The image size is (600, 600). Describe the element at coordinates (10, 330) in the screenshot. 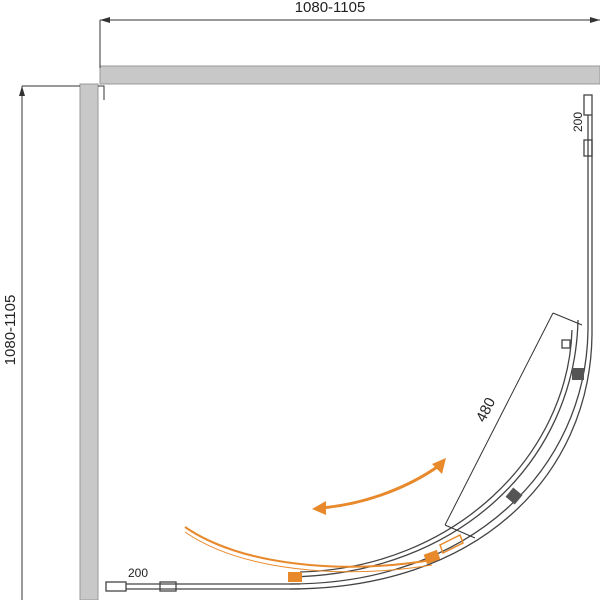

I see `depth-label: 1080-1105` at that location.